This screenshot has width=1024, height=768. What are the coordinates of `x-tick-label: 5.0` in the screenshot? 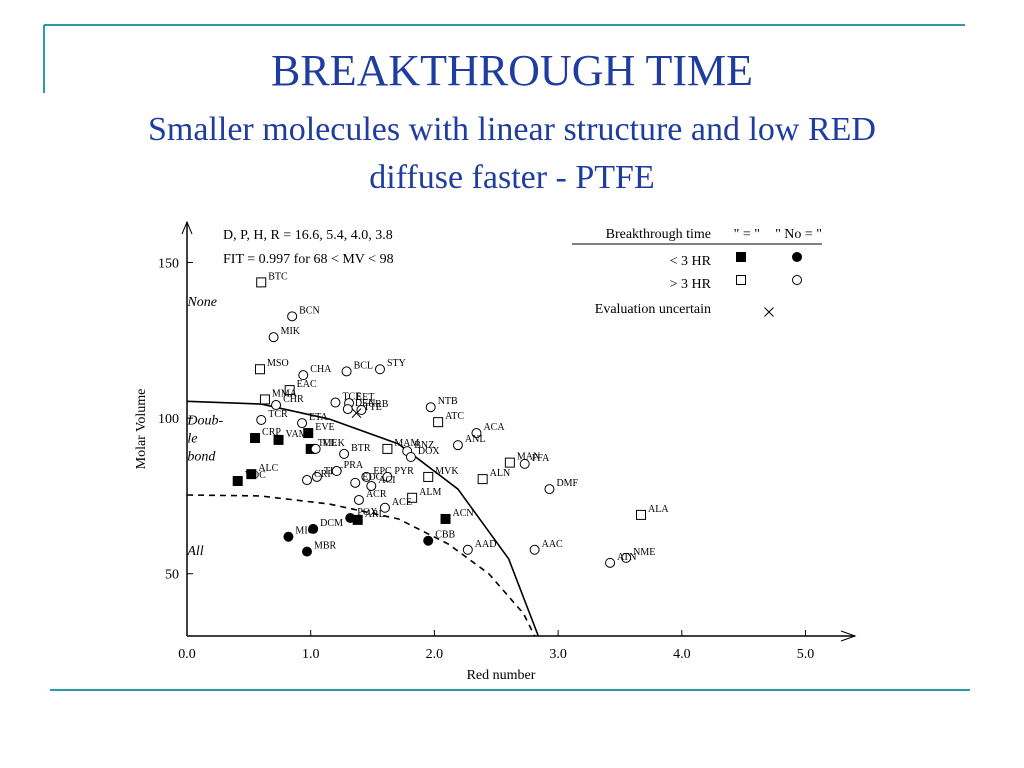 It's located at (806, 654).